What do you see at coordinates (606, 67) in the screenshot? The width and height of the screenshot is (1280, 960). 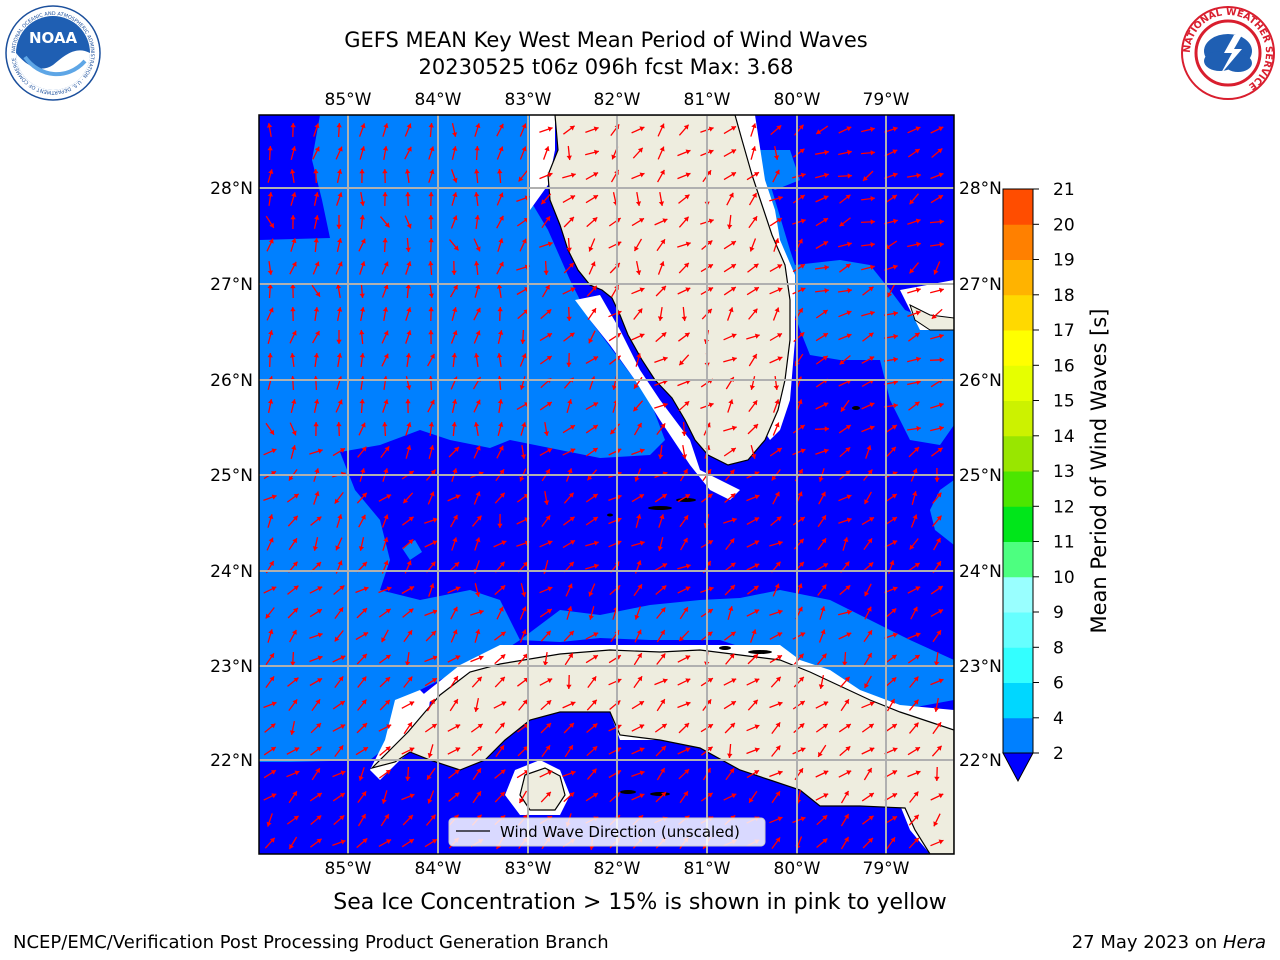 I see `map-subtitle: 20230525 t06z 096h fcst Max: 3.68` at bounding box center [606, 67].